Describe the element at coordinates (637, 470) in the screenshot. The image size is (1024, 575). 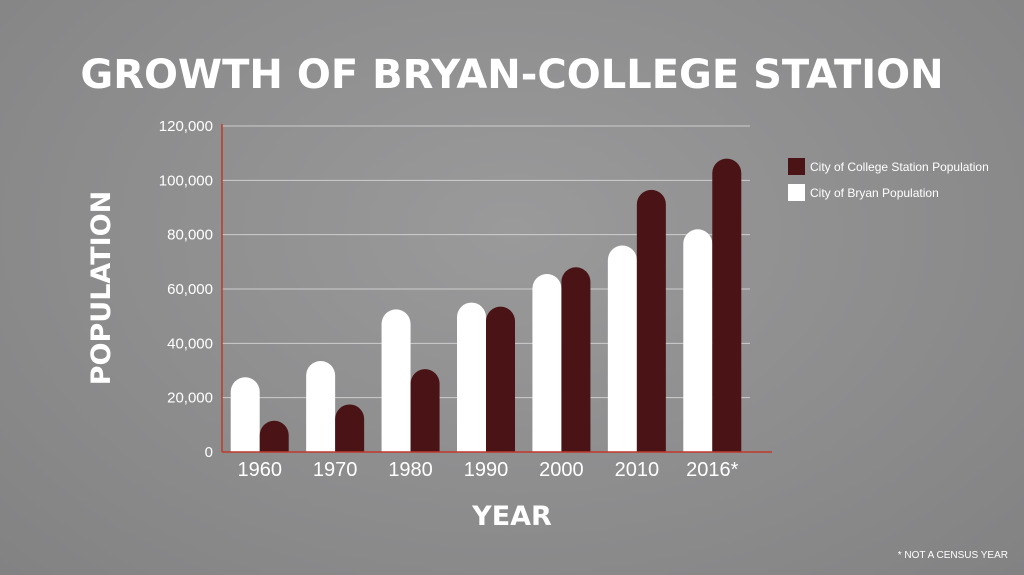
I see `x-tick-label: 2010` at that location.